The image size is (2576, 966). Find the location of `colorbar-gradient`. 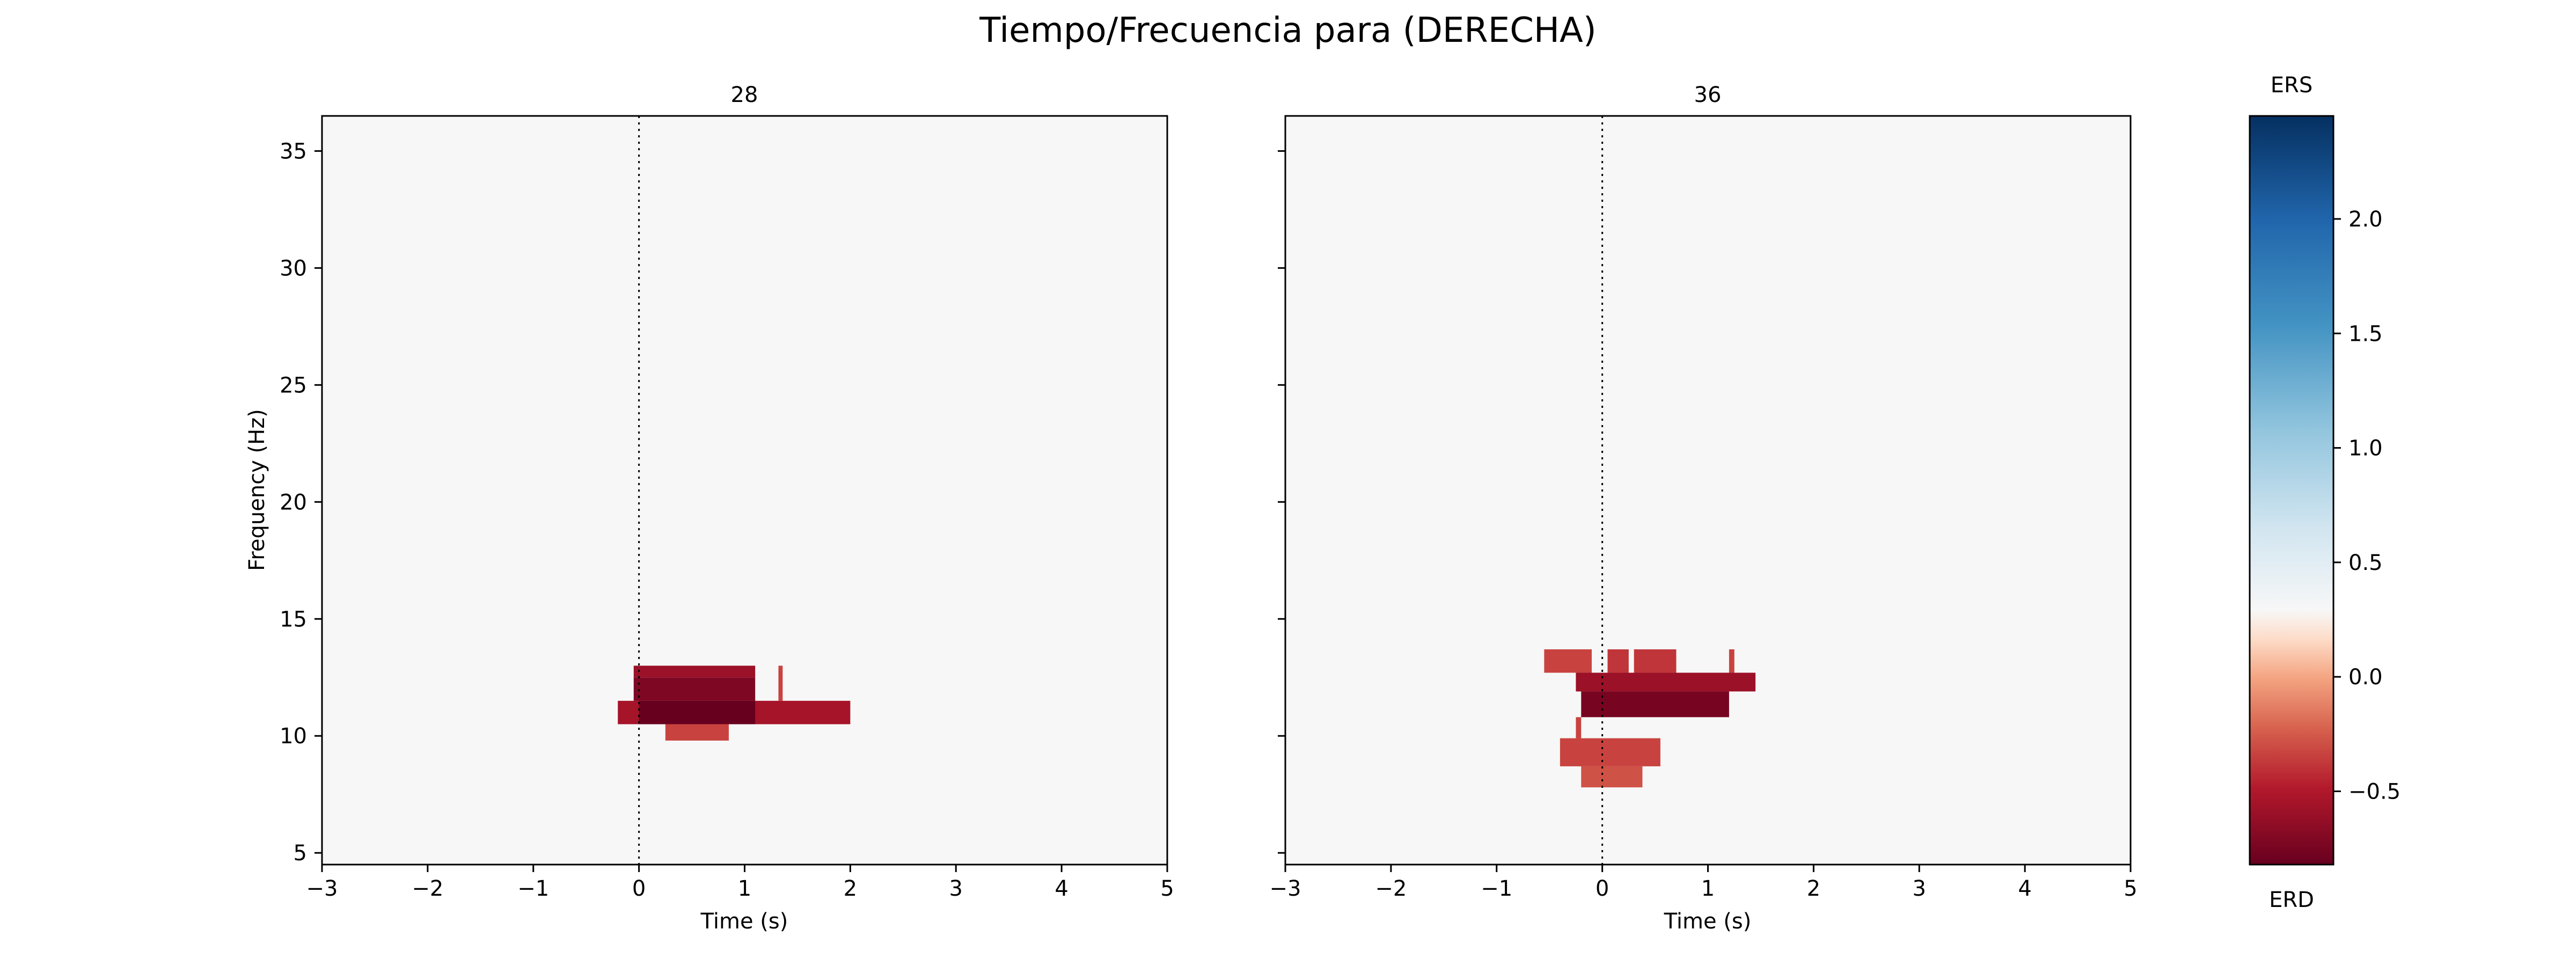

colorbar-gradient is located at coordinates (2291, 490).